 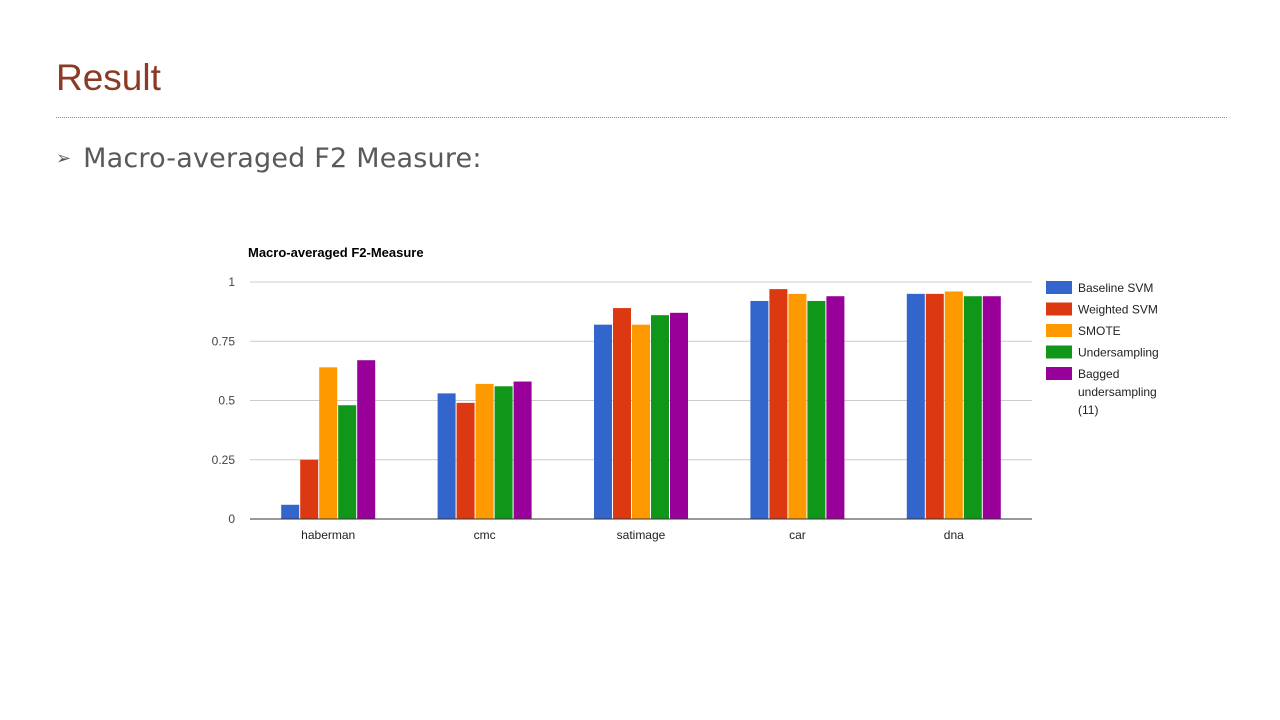 What do you see at coordinates (1098, 374) in the screenshot?
I see `legend-label: Bagged` at bounding box center [1098, 374].